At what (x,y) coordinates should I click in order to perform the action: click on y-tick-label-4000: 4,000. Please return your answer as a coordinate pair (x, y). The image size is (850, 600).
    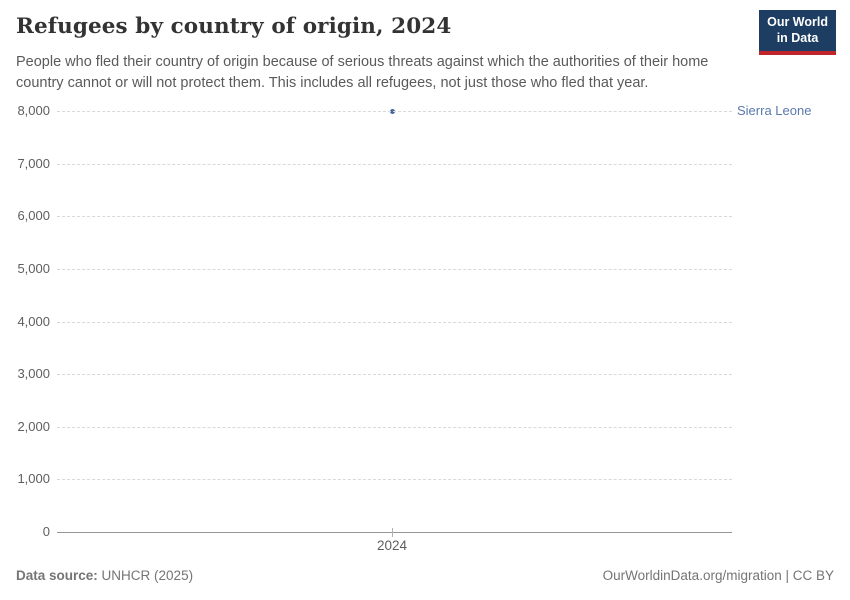
    Looking at the image, I should click on (33, 321).